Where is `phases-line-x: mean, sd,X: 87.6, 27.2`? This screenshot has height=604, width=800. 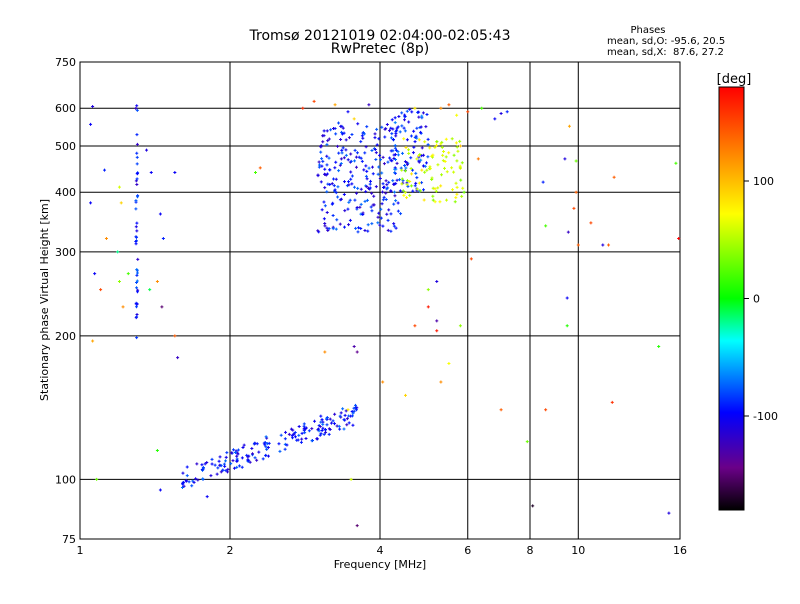 phases-line-x: mean, sd,X: 87.6, 27.2 is located at coordinates (665, 52).